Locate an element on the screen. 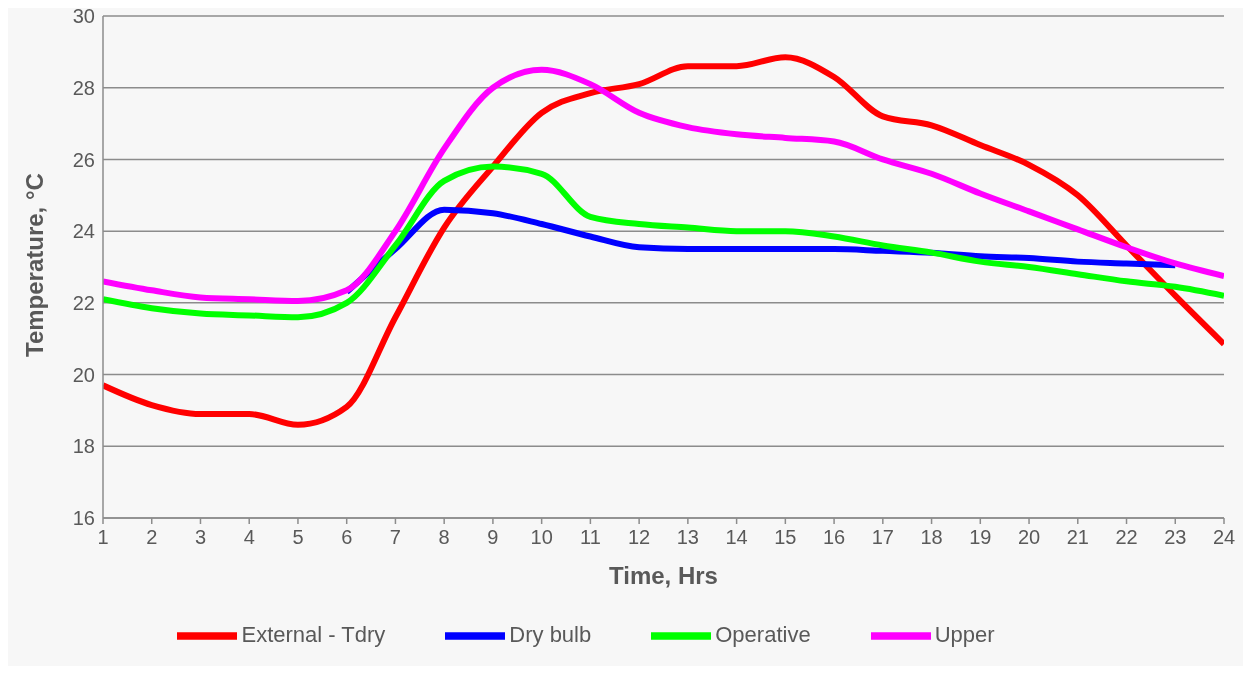  x-tick-label: 16 is located at coordinates (834, 537).